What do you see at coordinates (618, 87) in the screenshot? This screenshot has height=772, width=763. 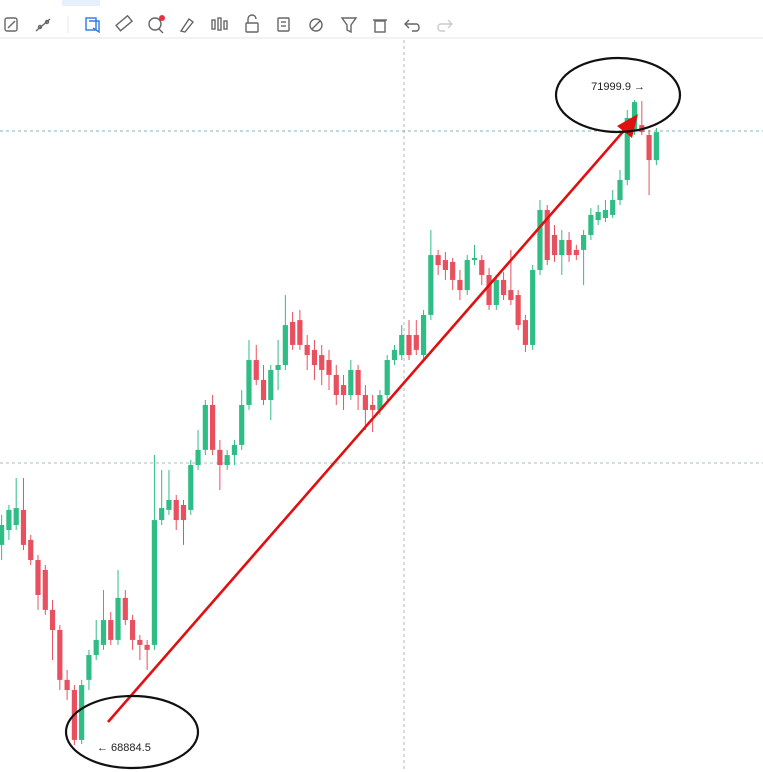 I see `max-price-label: 71999.9 →` at bounding box center [618, 87].